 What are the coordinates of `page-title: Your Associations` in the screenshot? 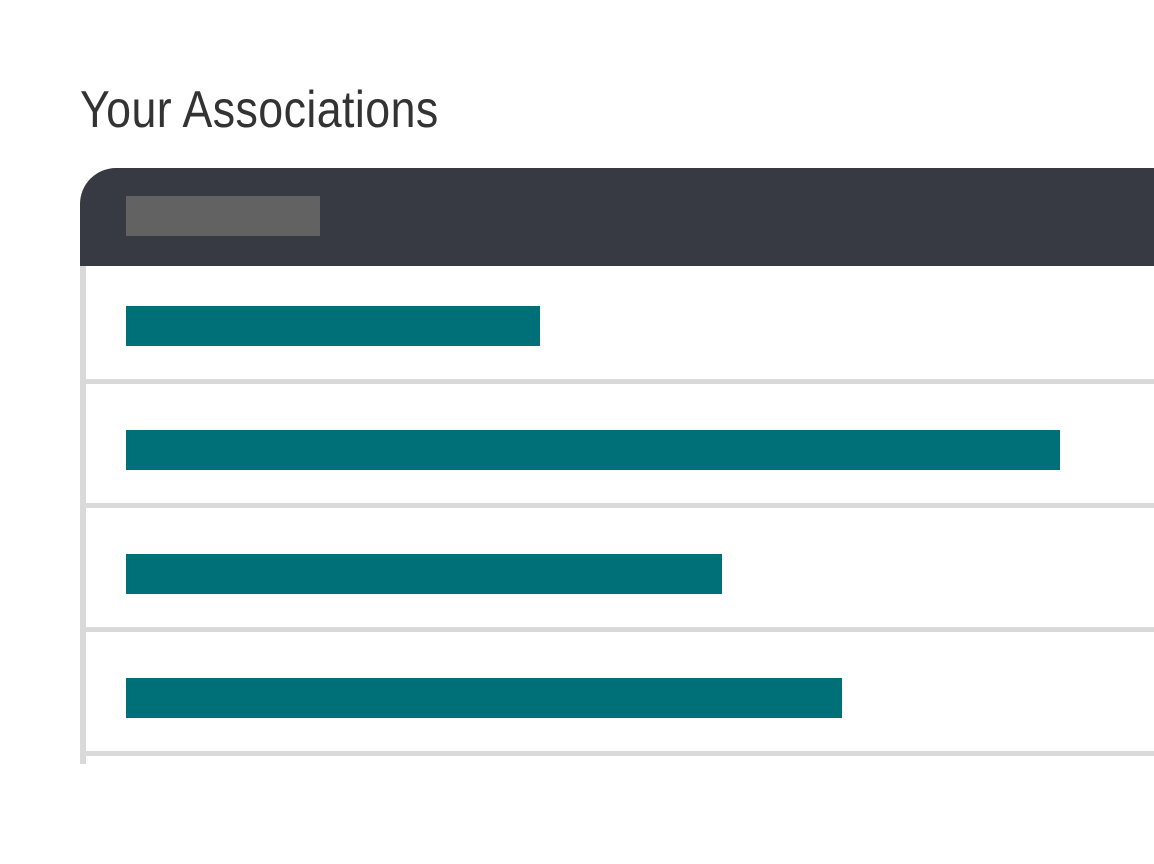 It's located at (259, 110).